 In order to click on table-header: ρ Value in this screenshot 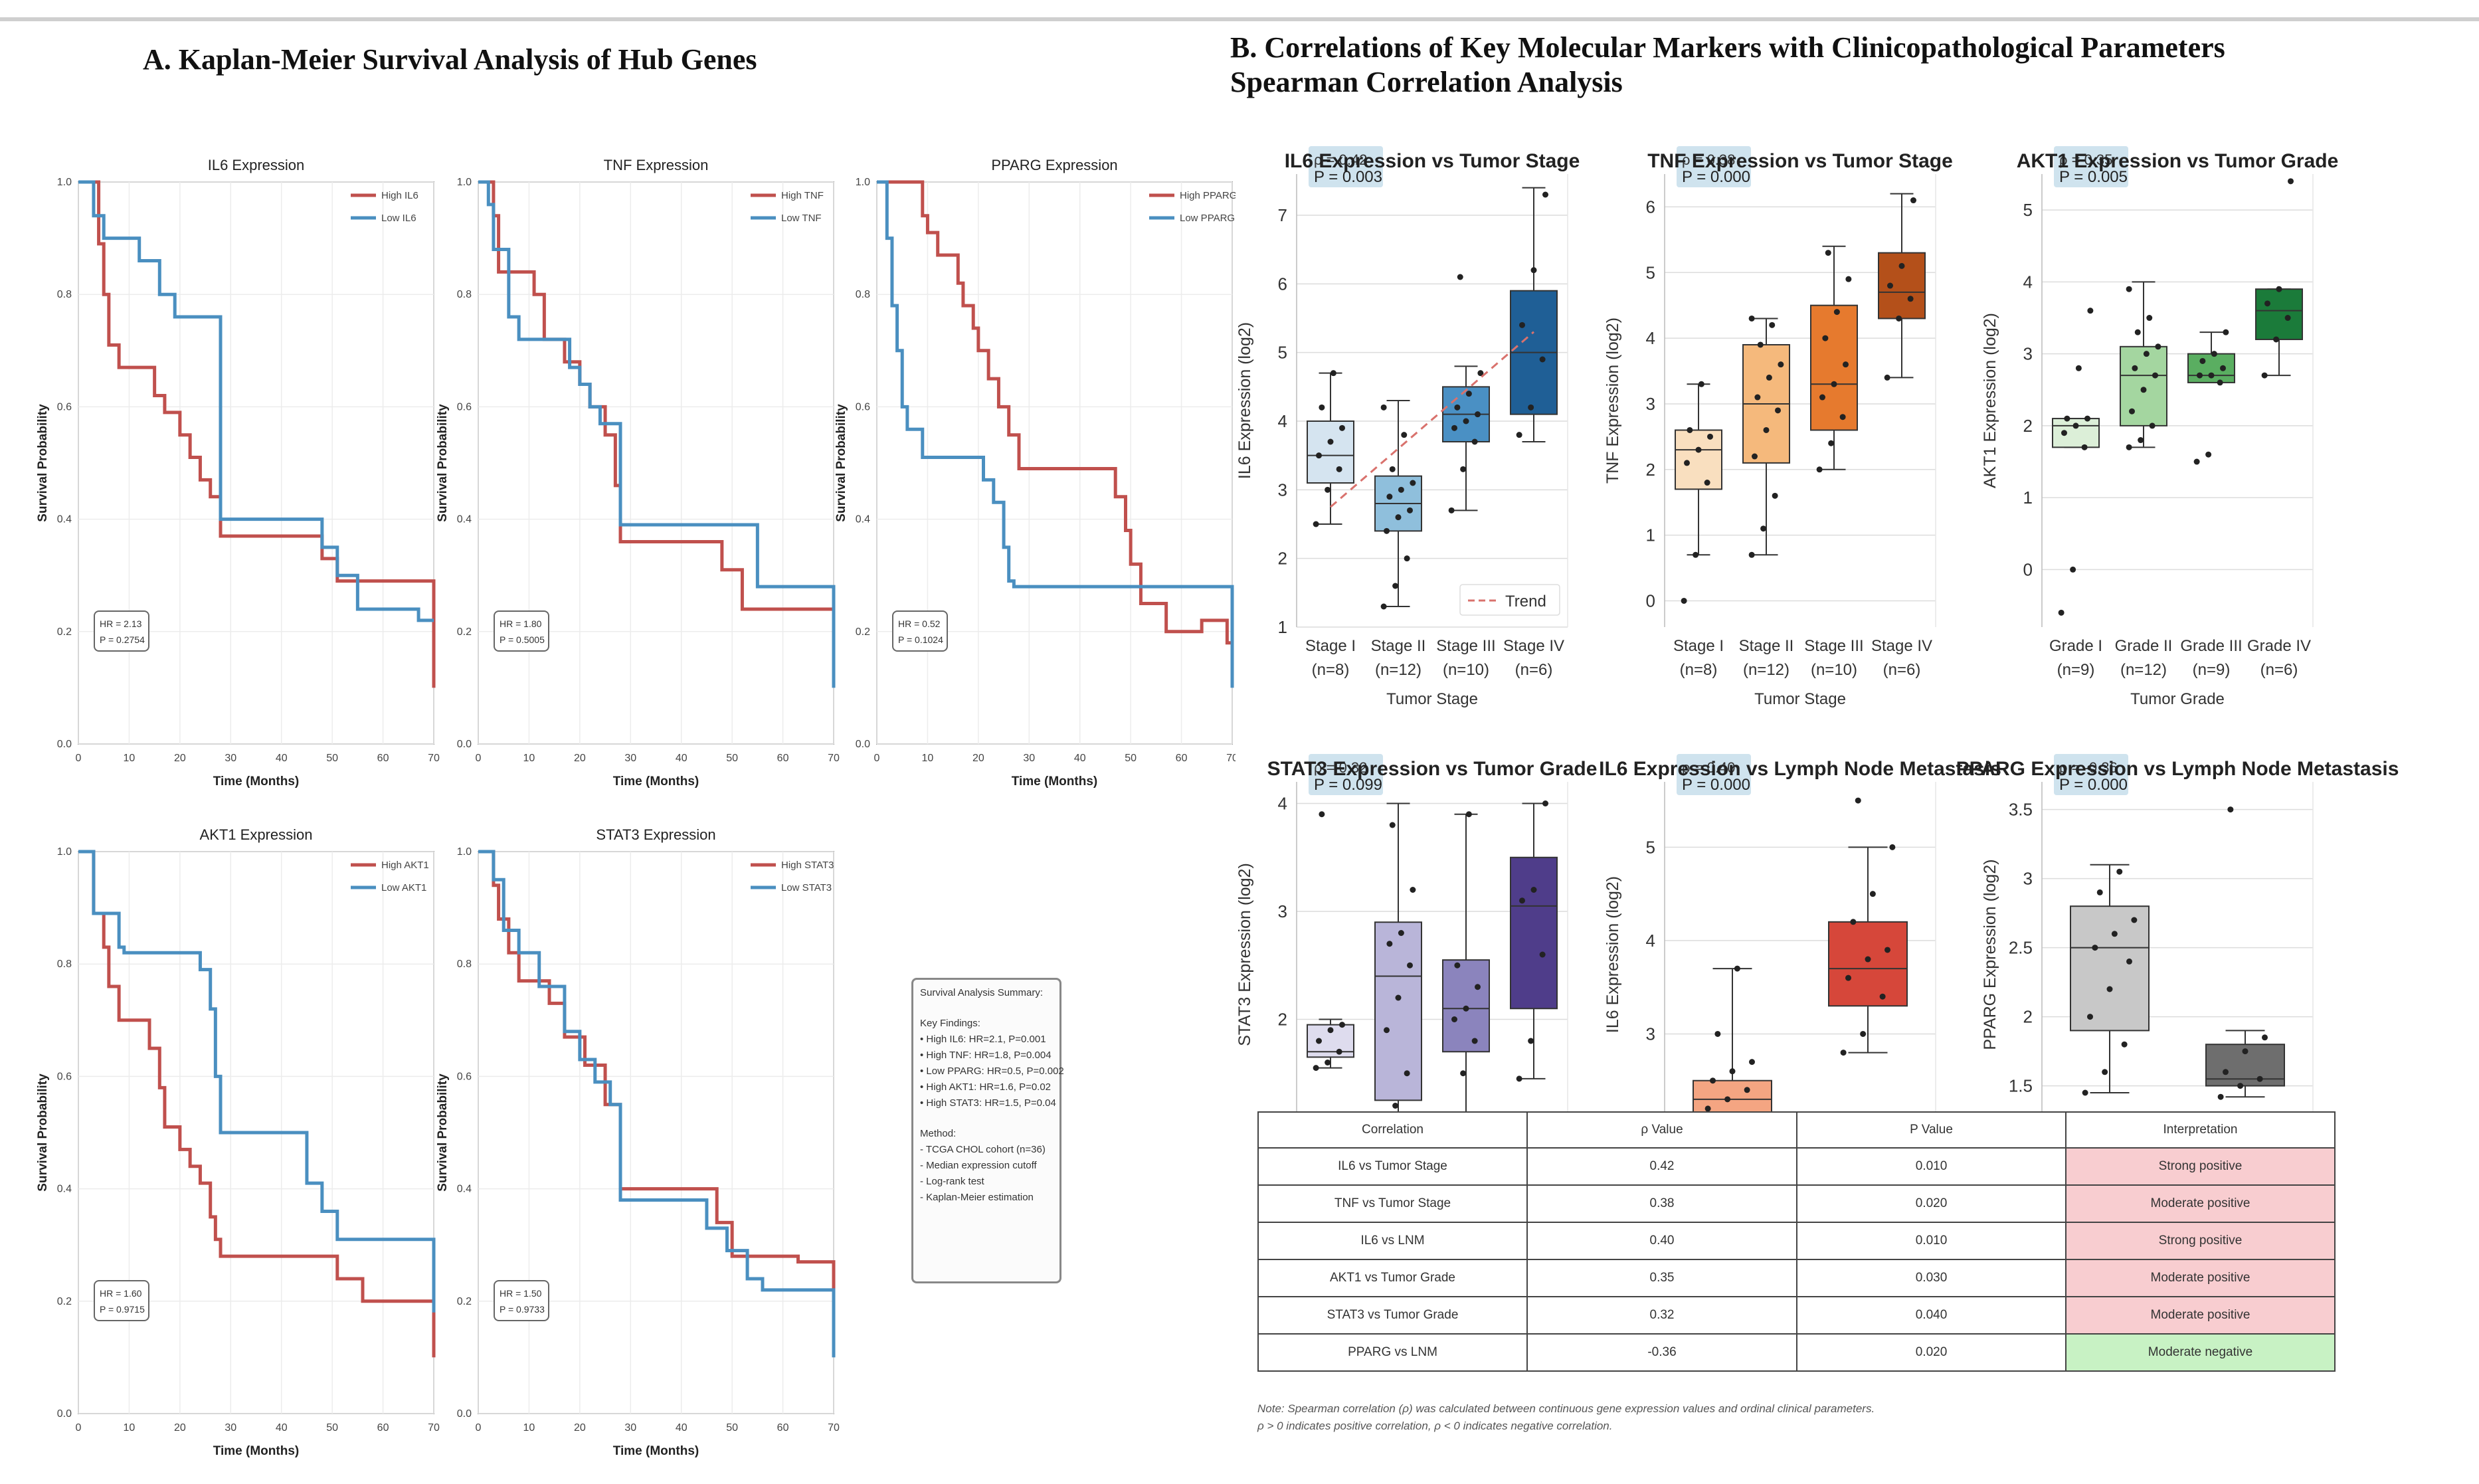, I will do `click(1661, 1130)`.